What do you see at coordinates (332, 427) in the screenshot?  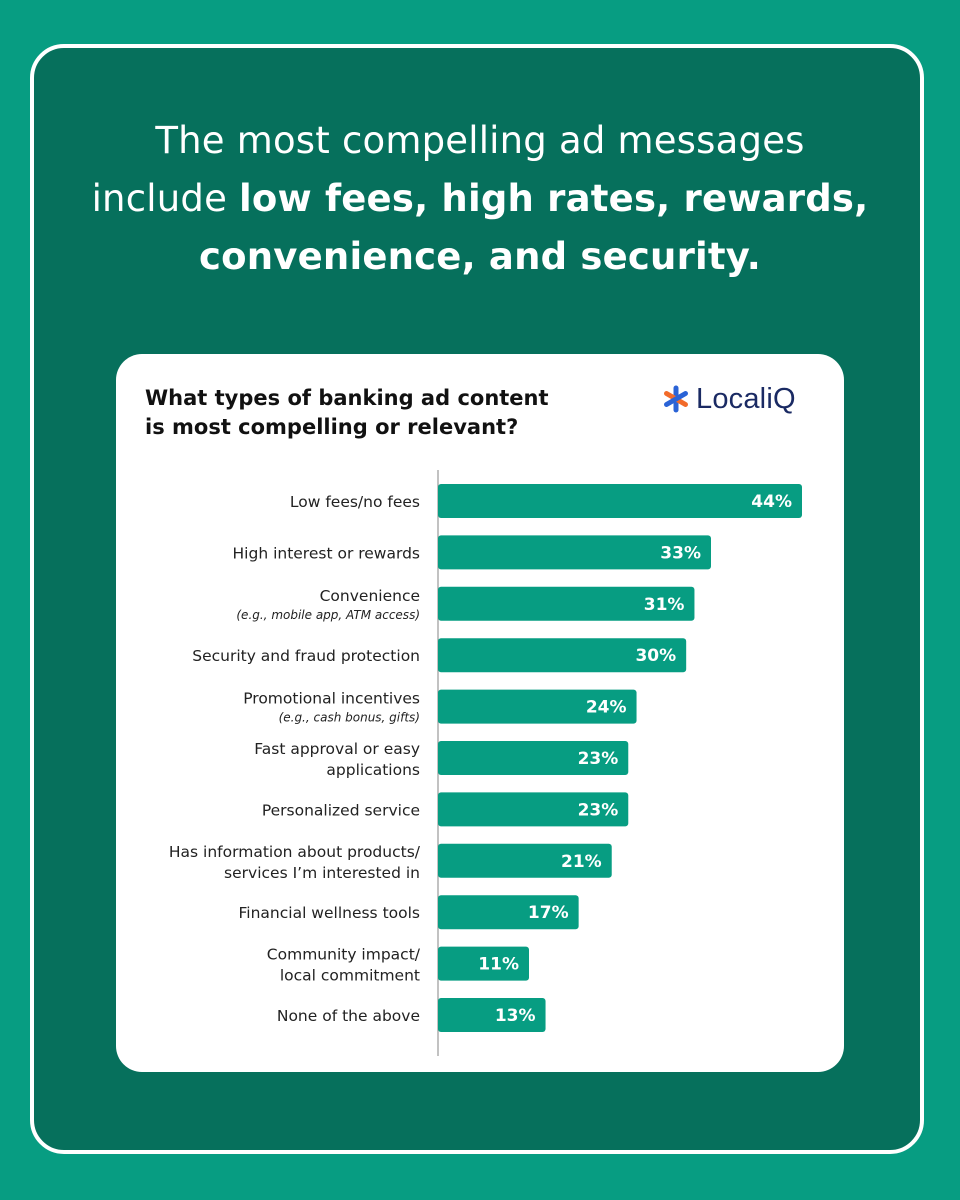 I see `chart-title-line-2: is most compelling or relevant?` at bounding box center [332, 427].